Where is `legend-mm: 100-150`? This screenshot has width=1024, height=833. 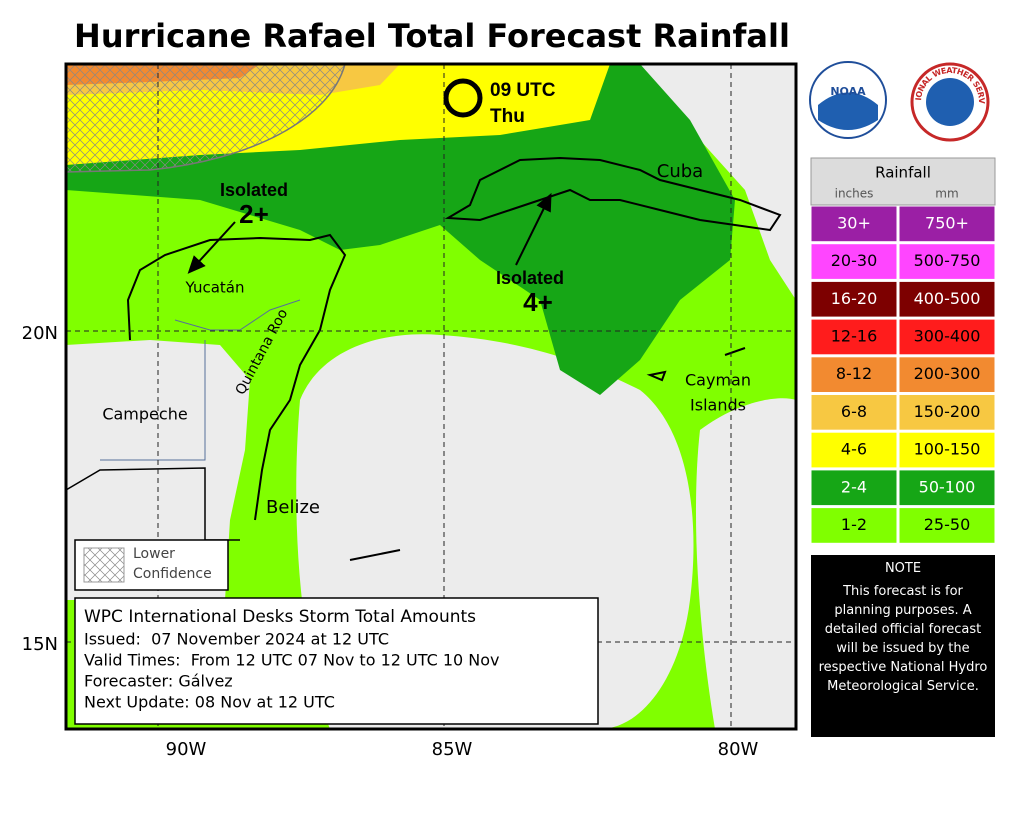 legend-mm: 100-150 is located at coordinates (947, 449).